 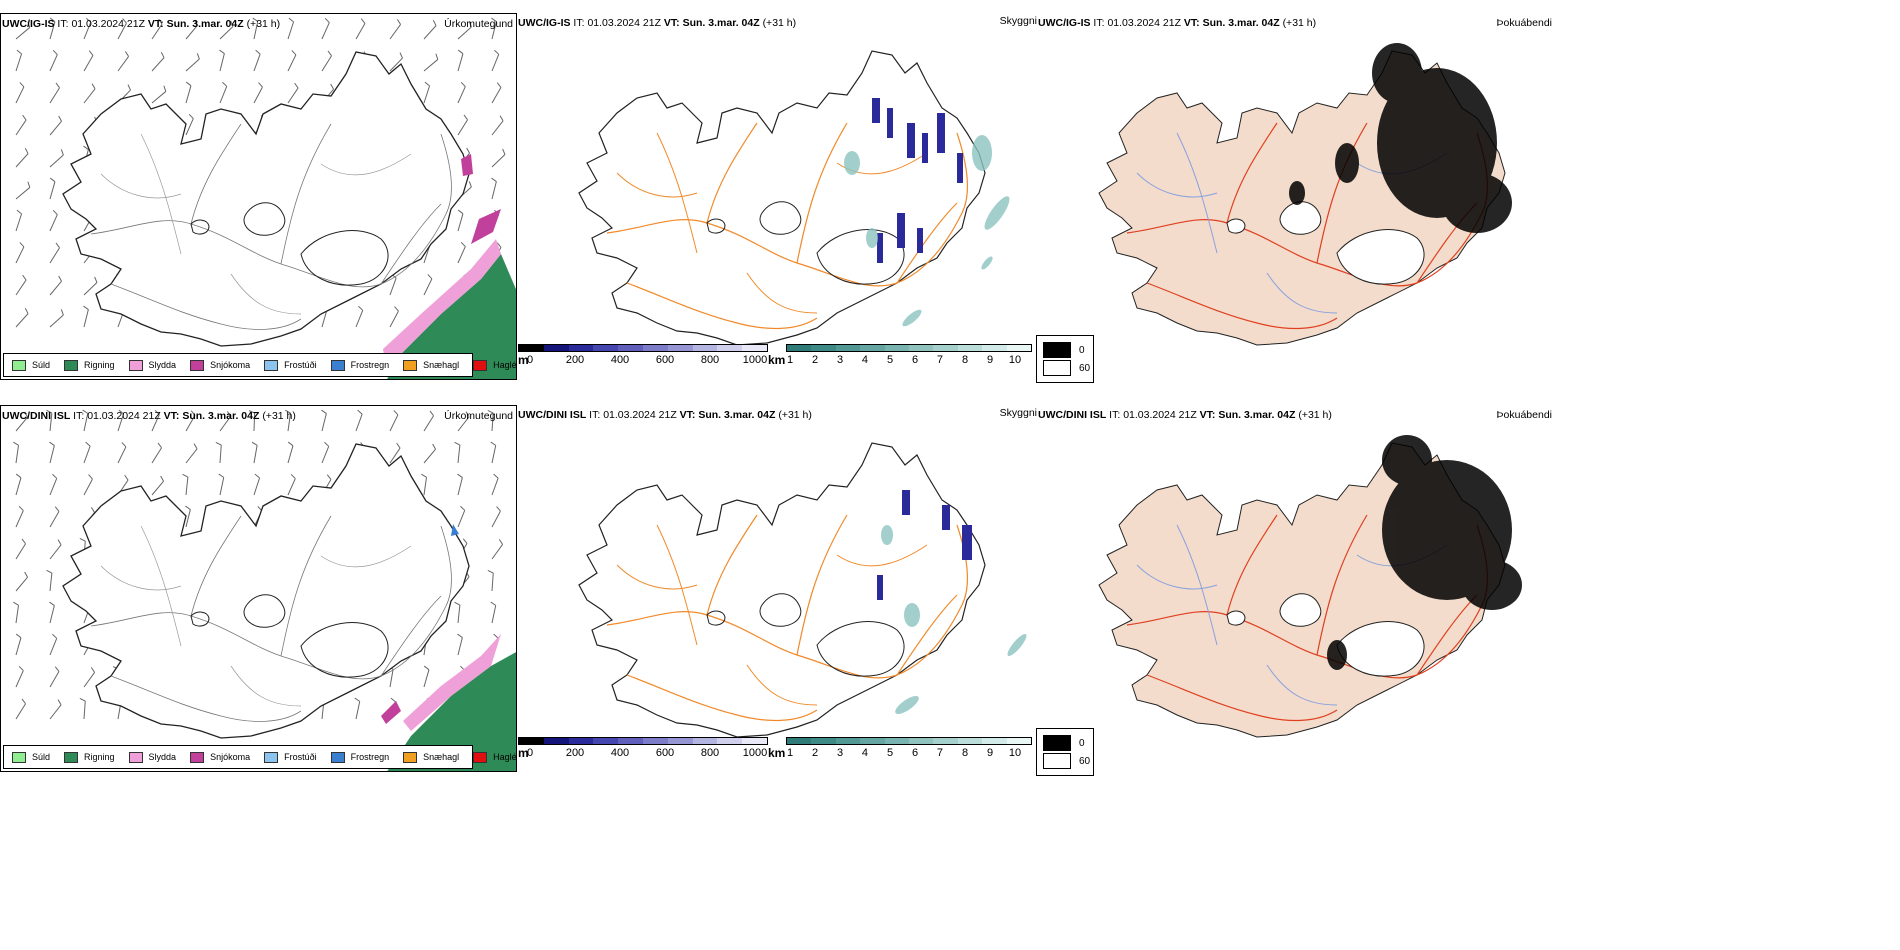 What do you see at coordinates (220, 365) in the screenshot?
I see `legend-item: Snjókoma` at bounding box center [220, 365].